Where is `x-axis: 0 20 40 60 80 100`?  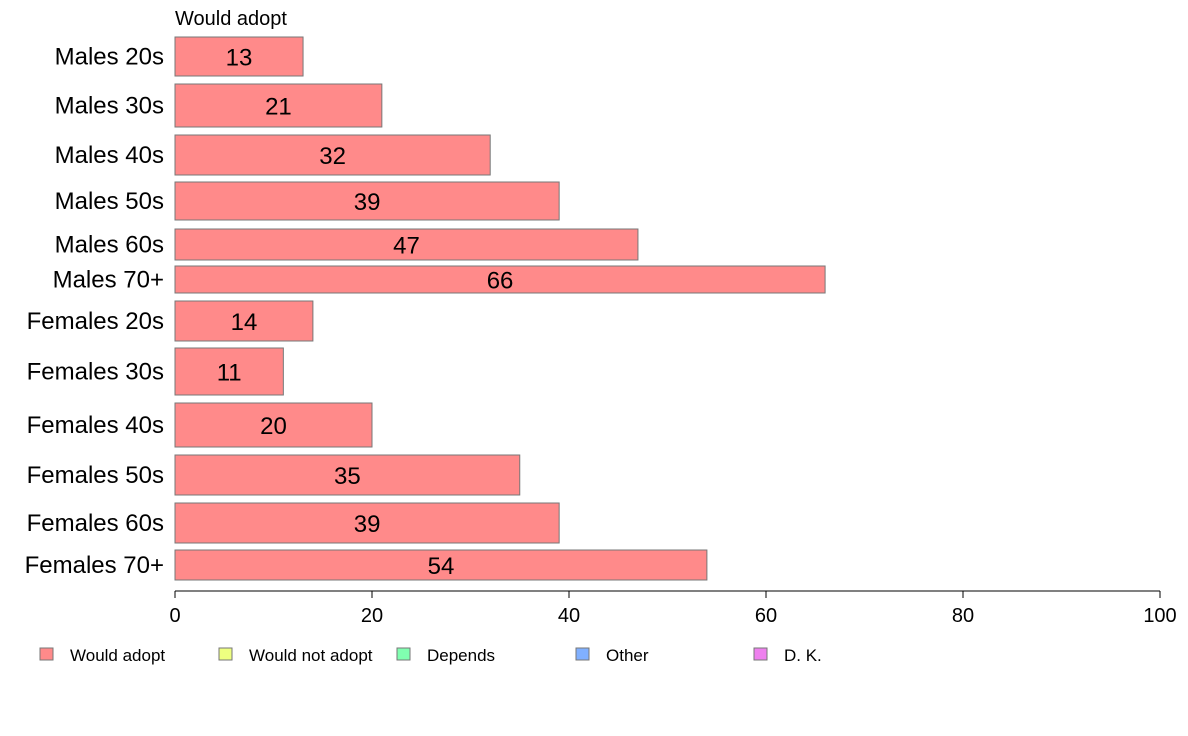 x-axis: 0 20 40 60 80 100 is located at coordinates (673, 608).